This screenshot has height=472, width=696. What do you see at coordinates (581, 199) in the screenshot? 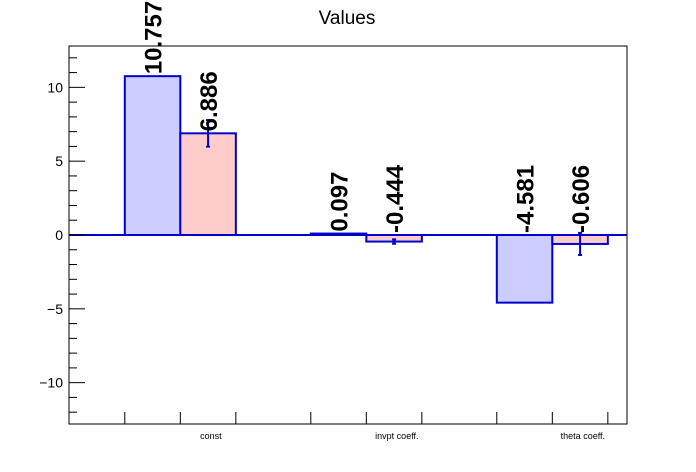
I see `data-label-2-1: -0.606` at bounding box center [581, 199].